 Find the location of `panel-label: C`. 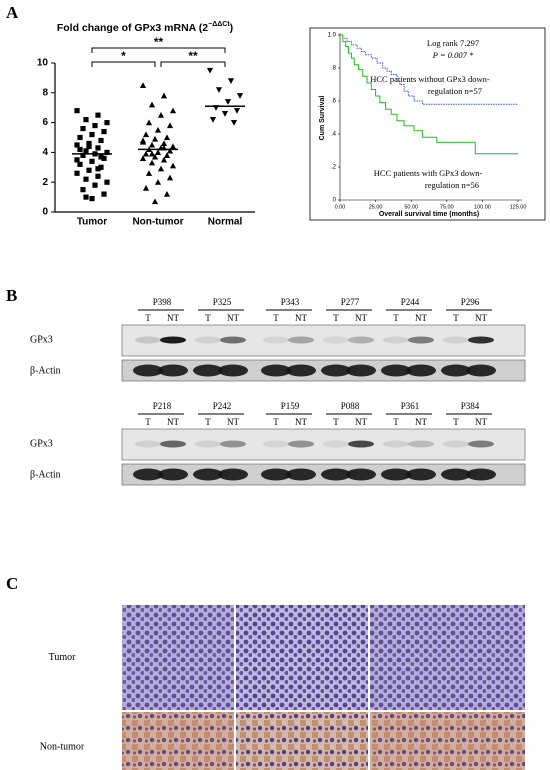

panel-label: C is located at coordinates (12, 583).